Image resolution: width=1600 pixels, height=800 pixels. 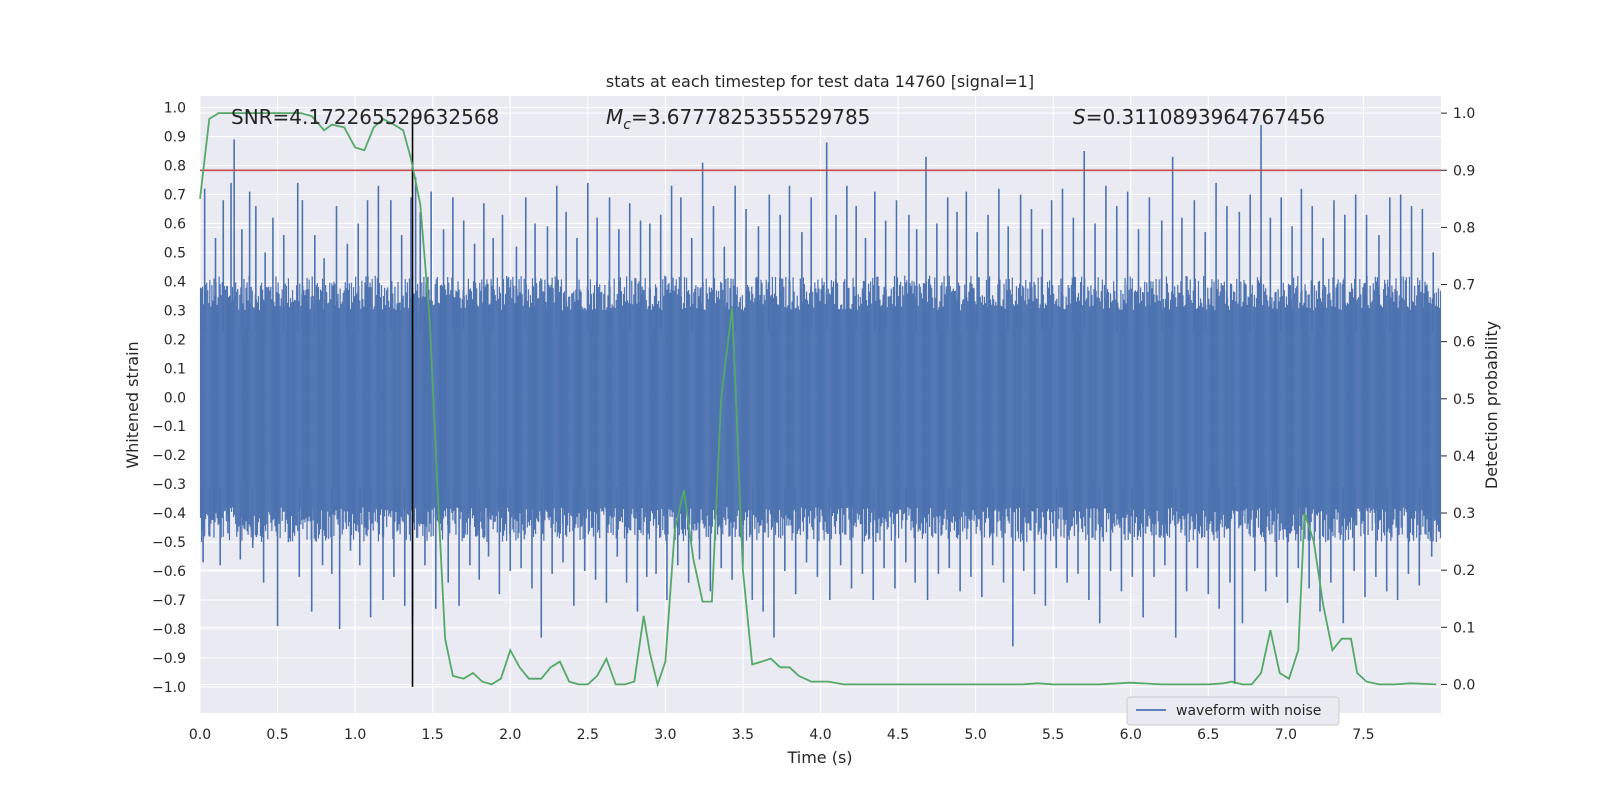 What do you see at coordinates (510, 735) in the screenshot?
I see `x-tick-label: 2.0` at bounding box center [510, 735].